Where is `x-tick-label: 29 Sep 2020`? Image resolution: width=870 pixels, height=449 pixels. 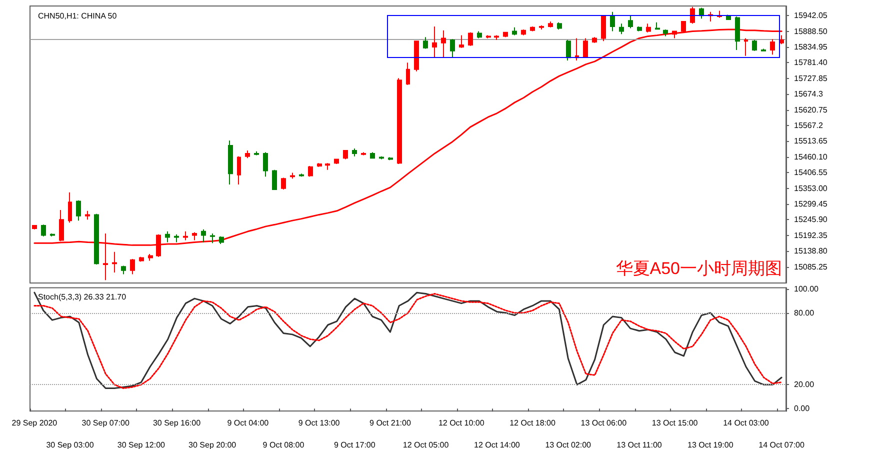 x-tick-label: 29 Sep 2020 is located at coordinates (35, 423).